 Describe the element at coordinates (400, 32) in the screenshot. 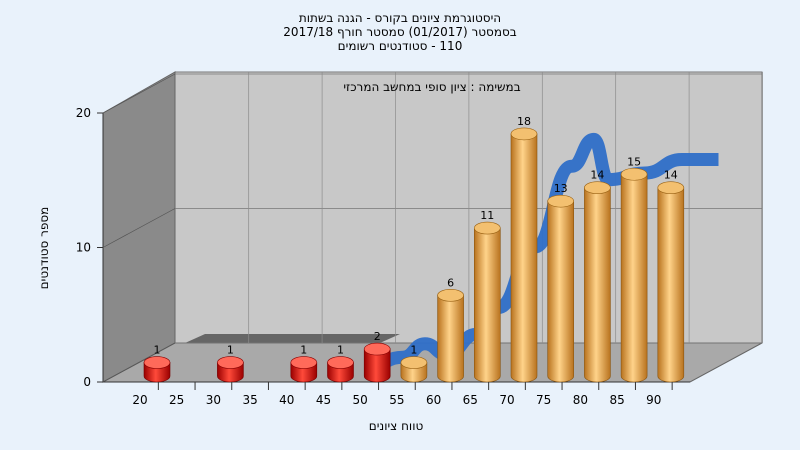

I see `chart-subtitle-semester: בסמסטר (01/2017) סמסטר חורף 2017/18` at that location.